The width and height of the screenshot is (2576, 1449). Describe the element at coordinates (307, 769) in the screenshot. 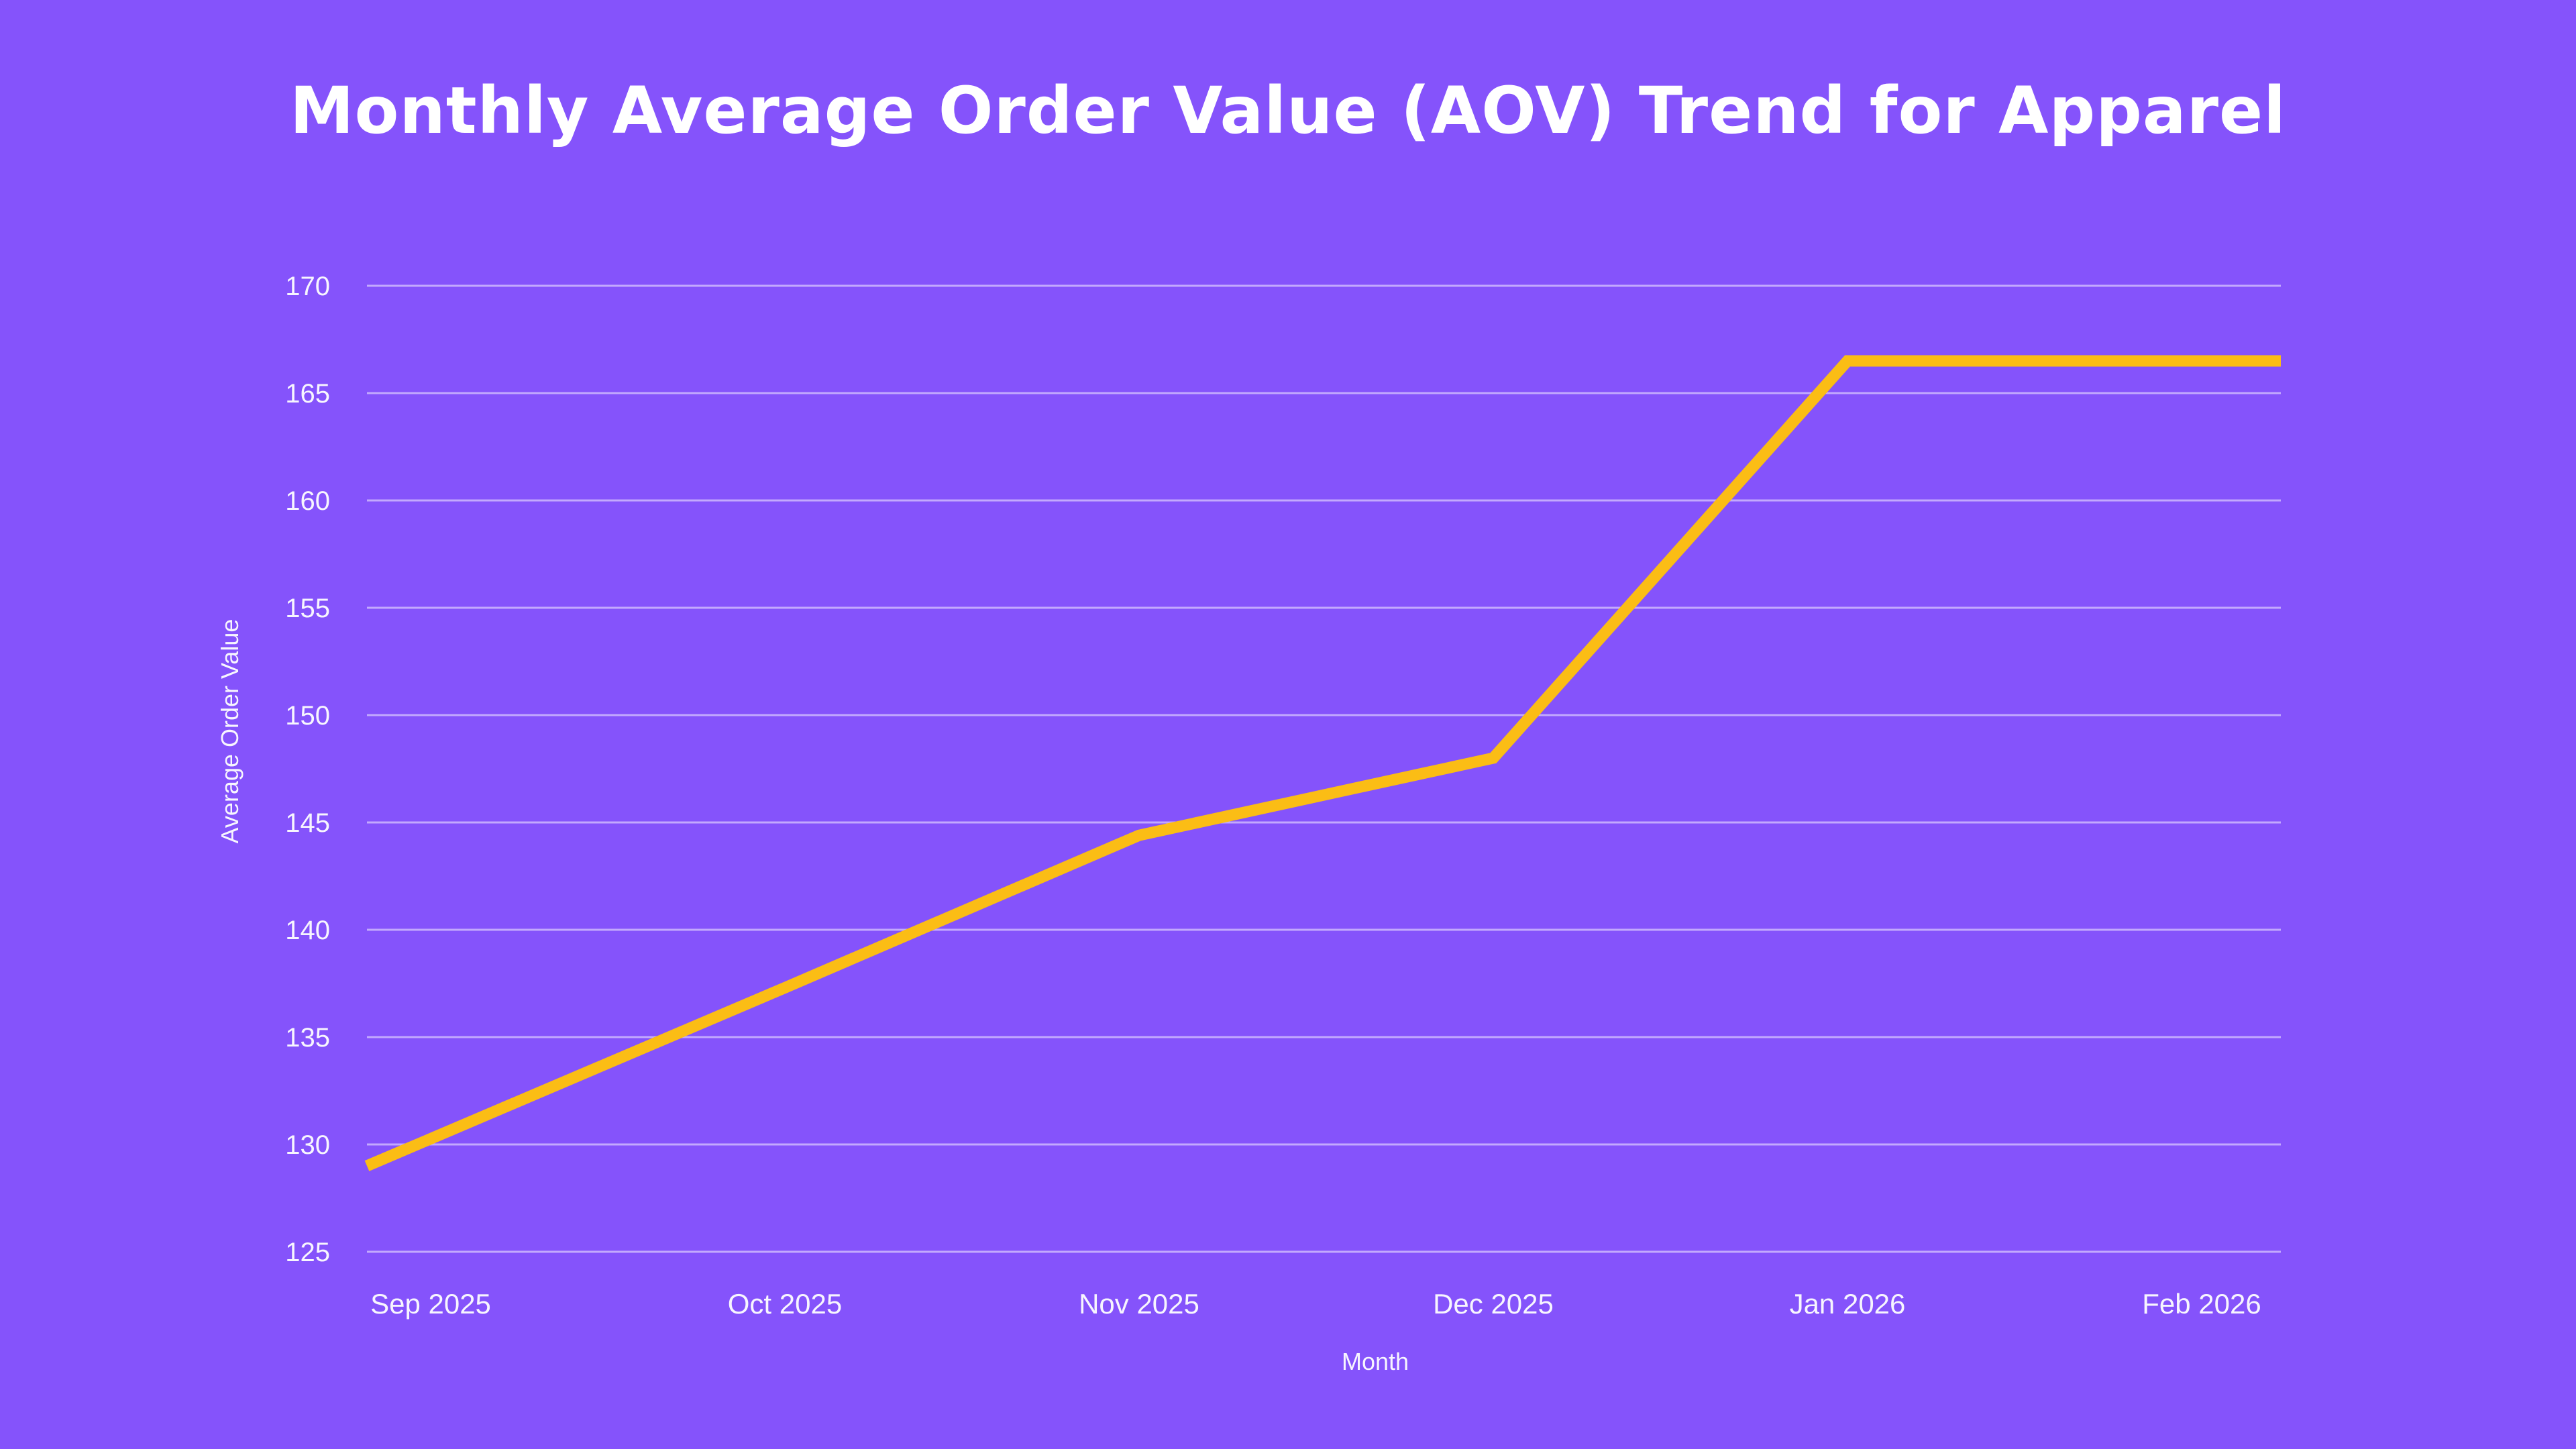

I see `y-axis-tick-labels: 125 130 135 140 145 150 155 160 165 170` at that location.